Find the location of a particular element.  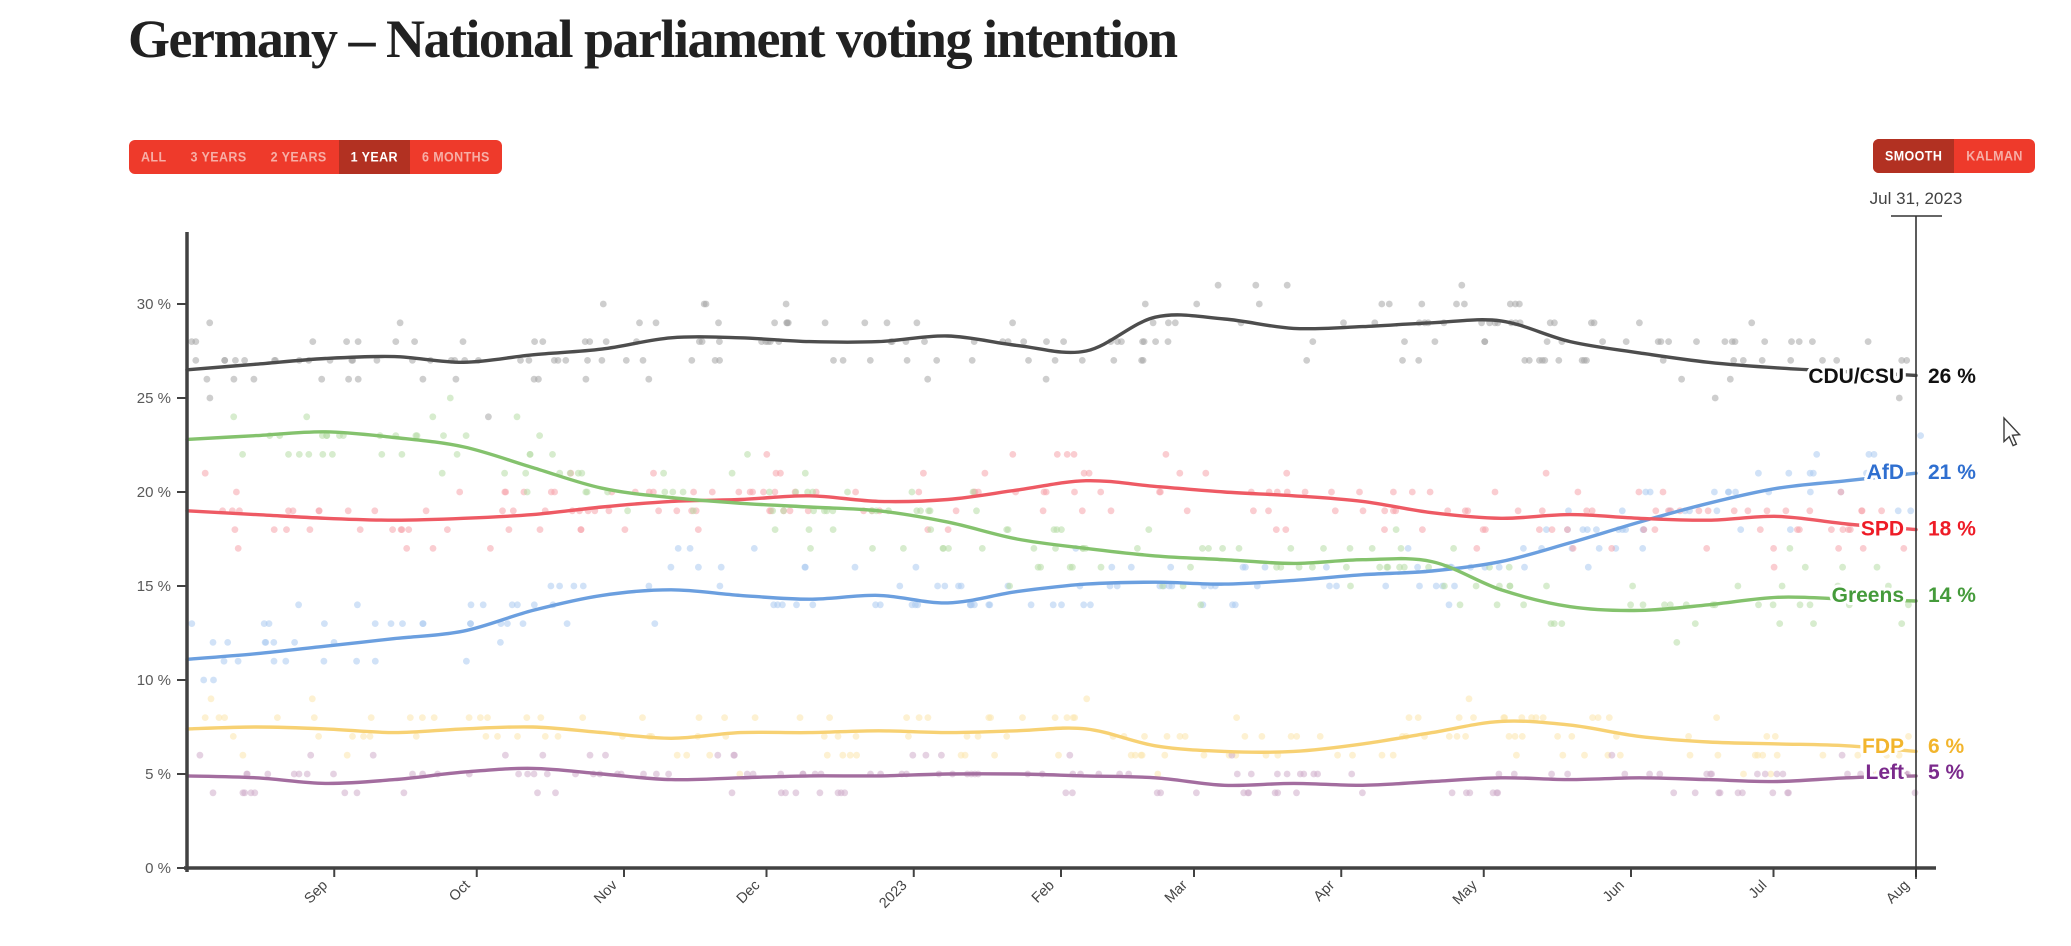

x-tick-label: Aug is located at coordinates (1898, 893).